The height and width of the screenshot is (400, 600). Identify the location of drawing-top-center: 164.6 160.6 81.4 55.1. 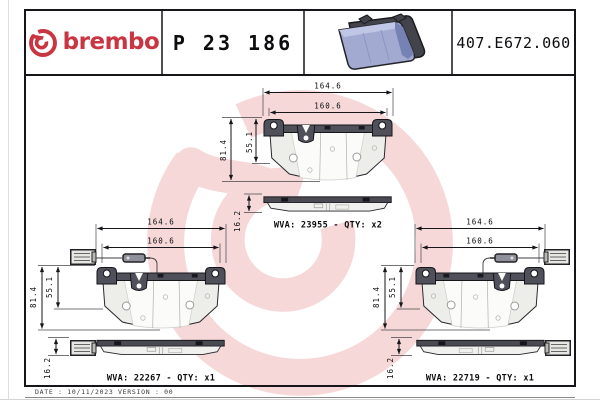
(306, 157).